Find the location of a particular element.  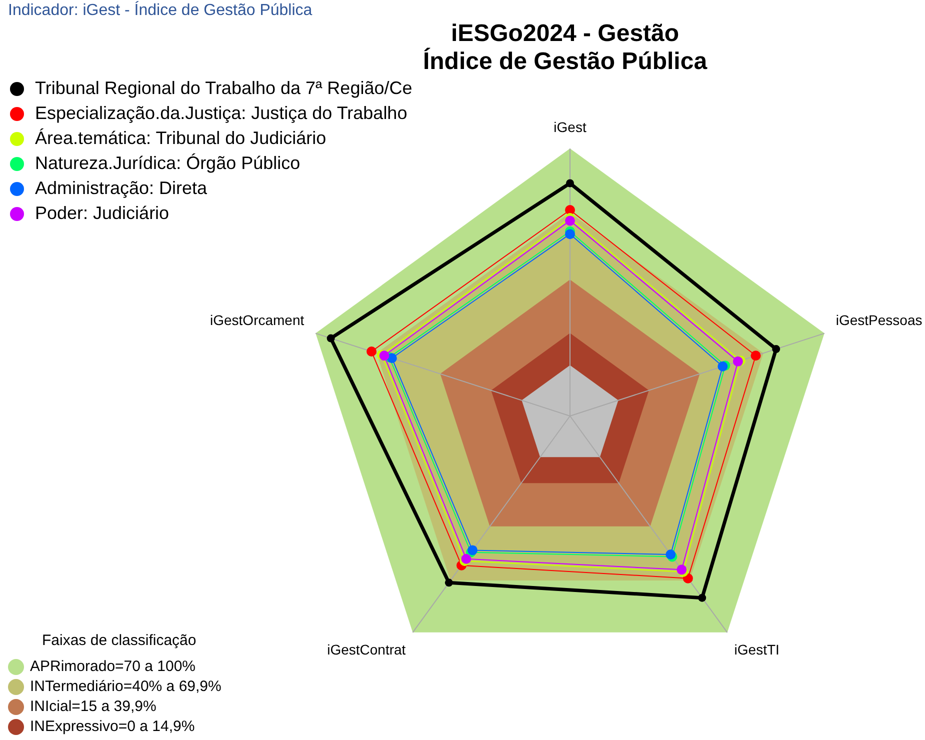

legend-label: Administração: Direta is located at coordinates (121, 188).